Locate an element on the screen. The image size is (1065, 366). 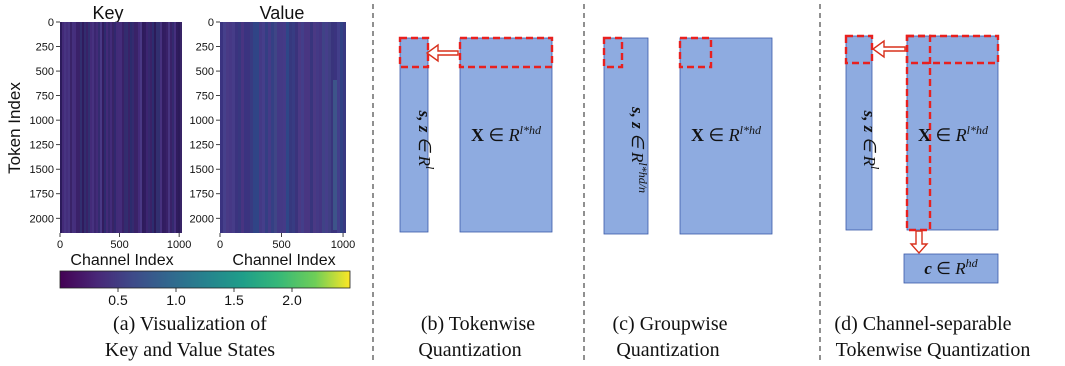
colorbar-tick-label: 1.0 is located at coordinates (176, 300).